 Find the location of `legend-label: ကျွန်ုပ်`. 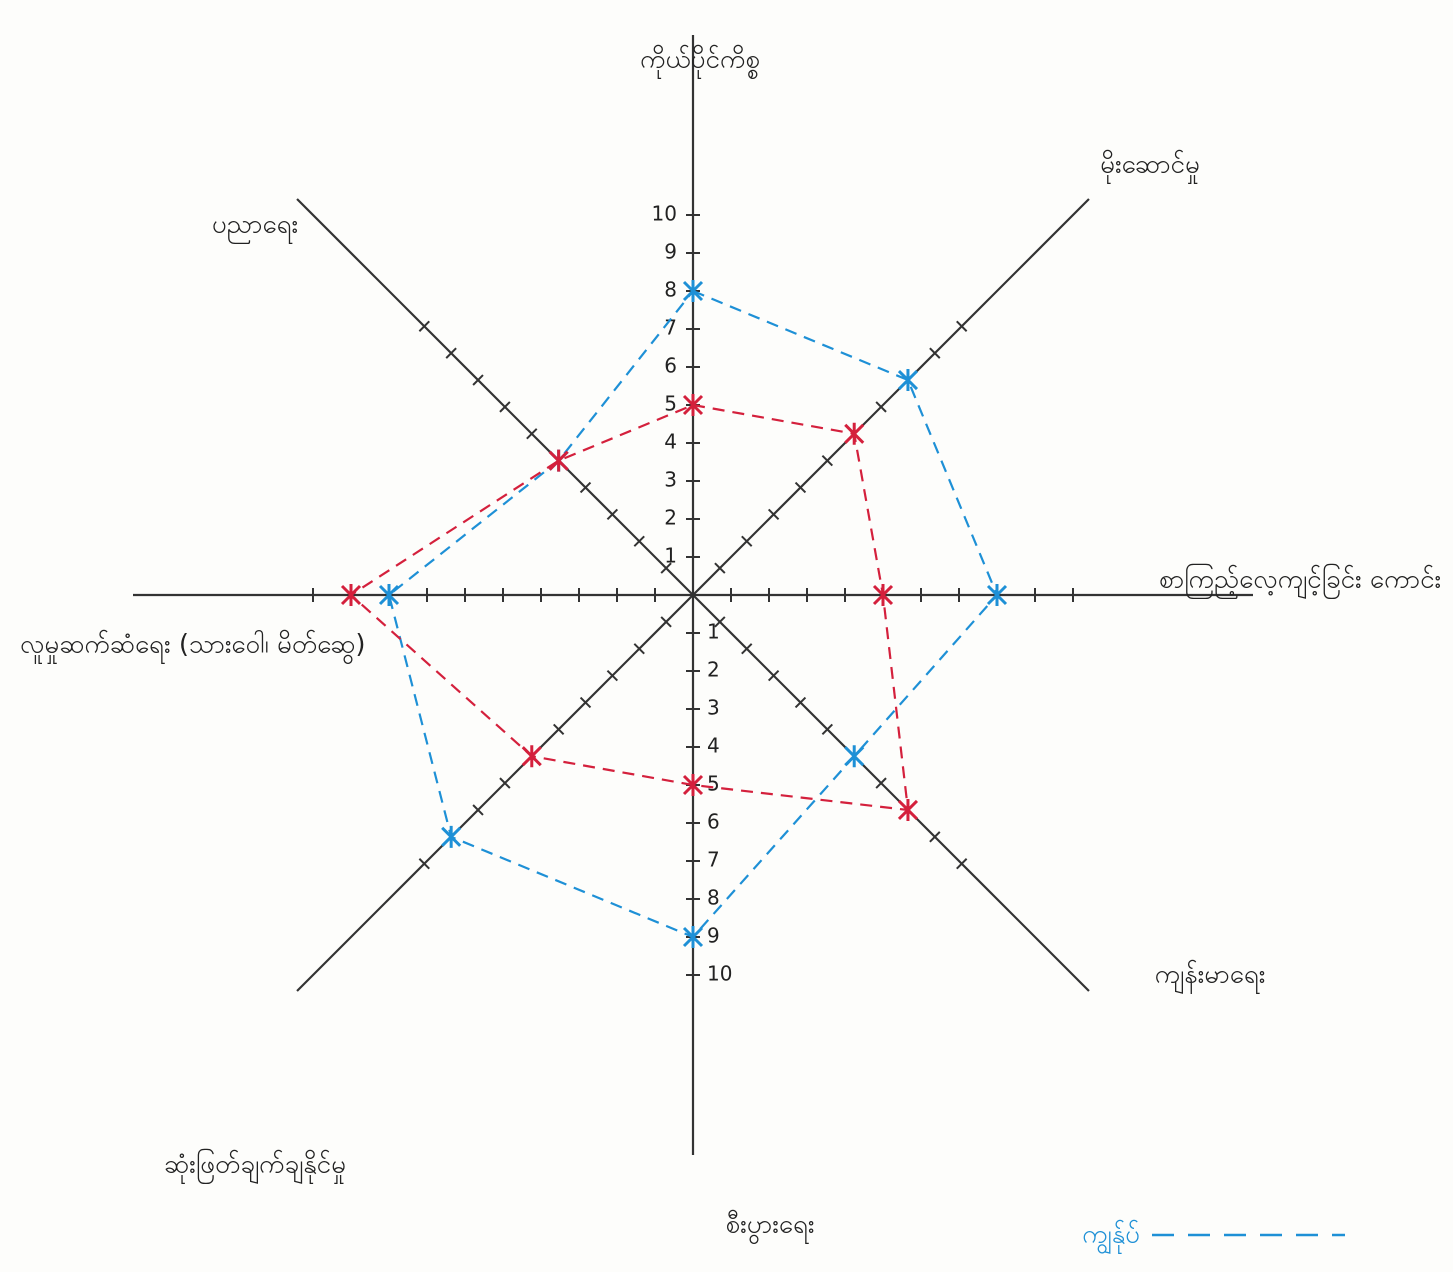

legend-label: ကျွန်ုပ် is located at coordinates (1111, 1237).